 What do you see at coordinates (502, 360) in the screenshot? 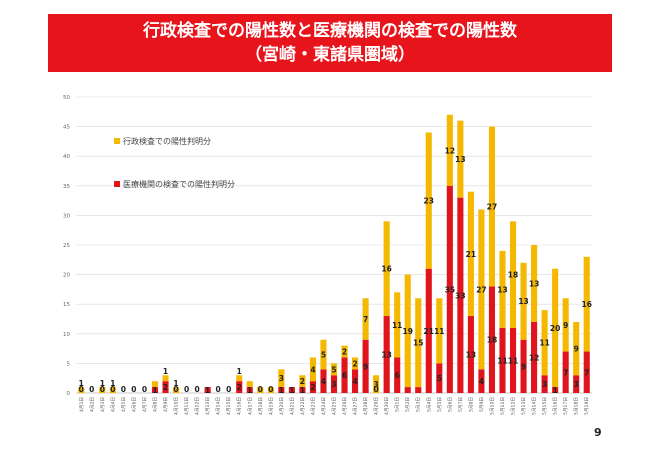
I see `data-label-iryo: 11` at bounding box center [502, 360].